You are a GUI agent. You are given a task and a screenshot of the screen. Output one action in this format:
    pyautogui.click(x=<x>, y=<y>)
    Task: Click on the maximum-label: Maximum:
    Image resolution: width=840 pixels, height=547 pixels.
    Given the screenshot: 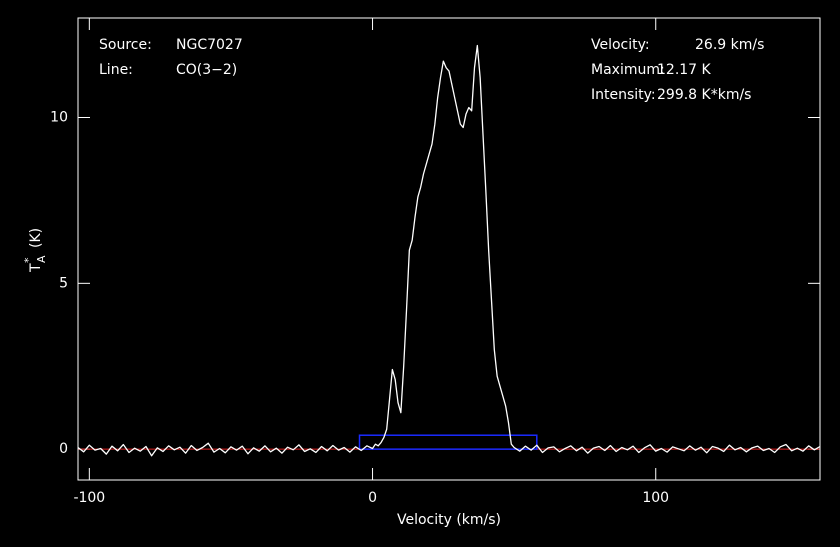 What is the action you would take?
    pyautogui.click(x=628, y=70)
    